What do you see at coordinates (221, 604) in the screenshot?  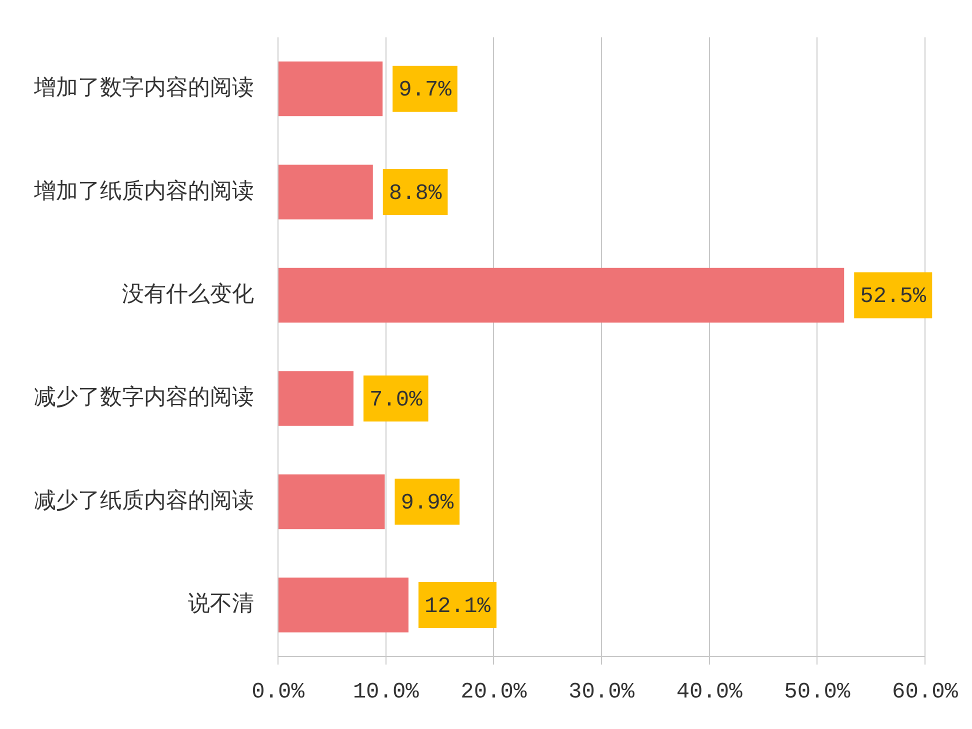 I see `y-tick-label: 说不清` at bounding box center [221, 604].